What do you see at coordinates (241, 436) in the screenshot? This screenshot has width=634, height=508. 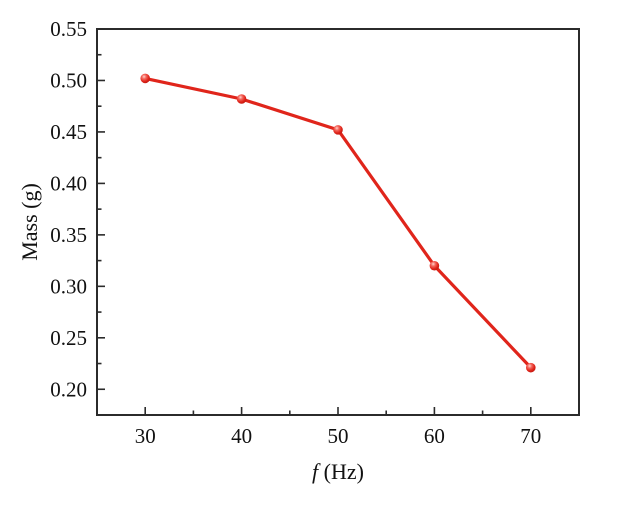 I see `x-tick-label: 40` at bounding box center [241, 436].